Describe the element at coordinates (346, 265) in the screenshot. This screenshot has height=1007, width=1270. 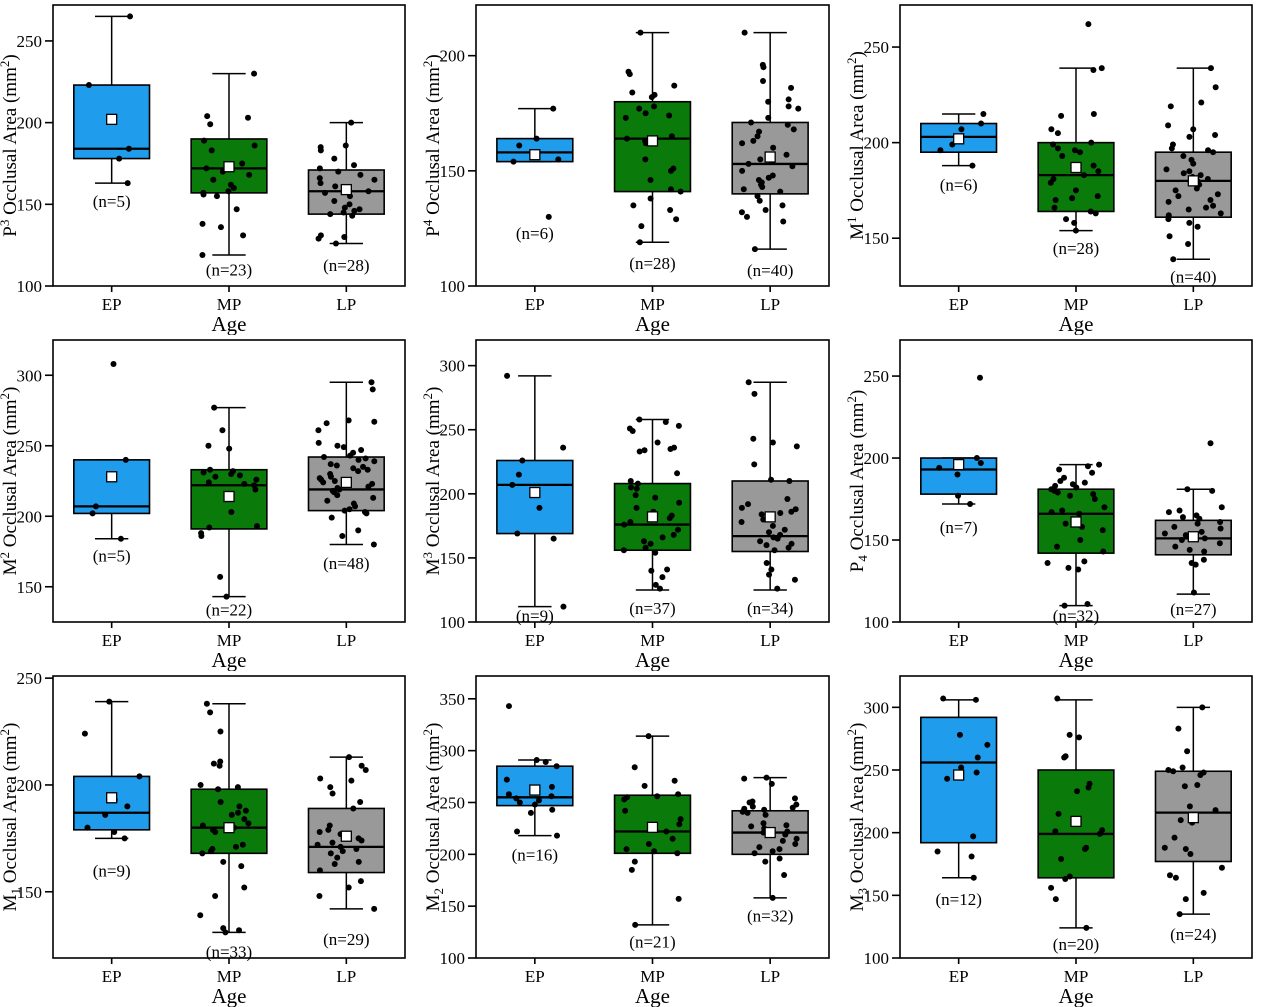
I see `n-label: (n=28)` at that location.